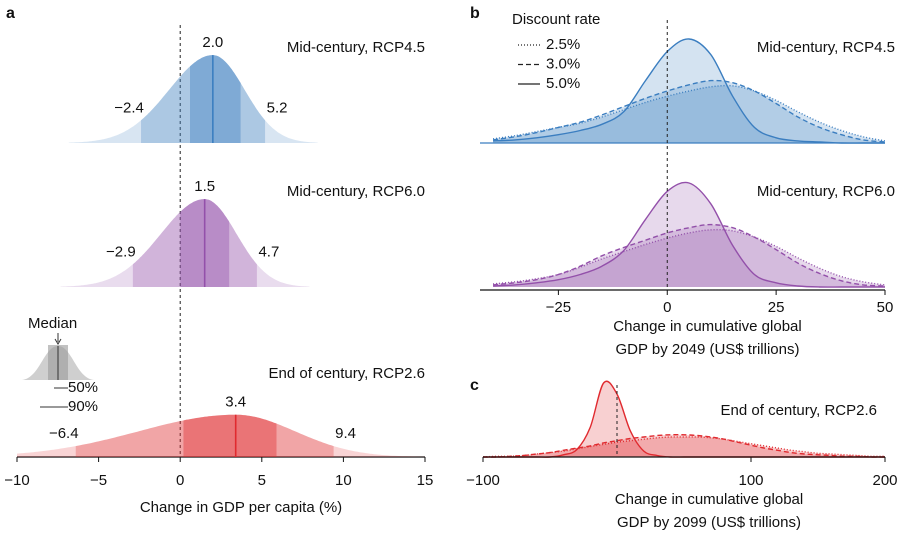 The image size is (913, 538). What do you see at coordinates (212, 42) in the screenshot?
I see `median-label: 2.0` at bounding box center [212, 42].